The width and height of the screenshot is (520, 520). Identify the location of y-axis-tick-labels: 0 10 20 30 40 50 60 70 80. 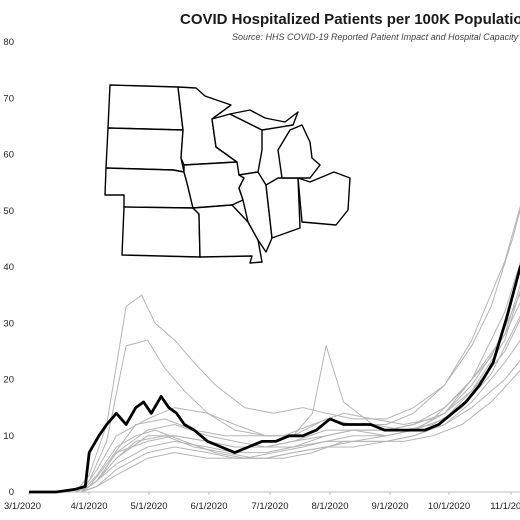
(8, 267).